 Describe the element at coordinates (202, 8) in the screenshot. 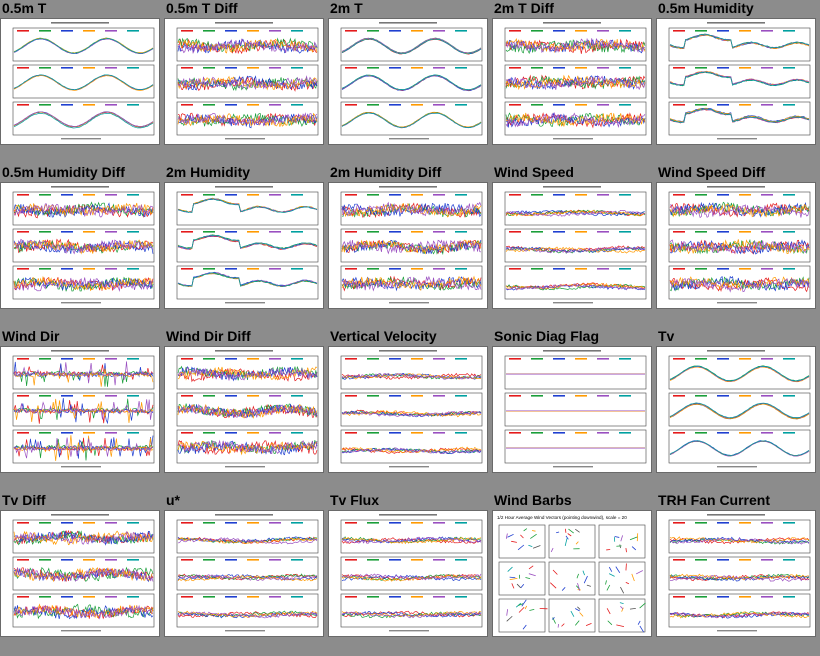

I see `plot-title: 0.5m T Diff` at that location.